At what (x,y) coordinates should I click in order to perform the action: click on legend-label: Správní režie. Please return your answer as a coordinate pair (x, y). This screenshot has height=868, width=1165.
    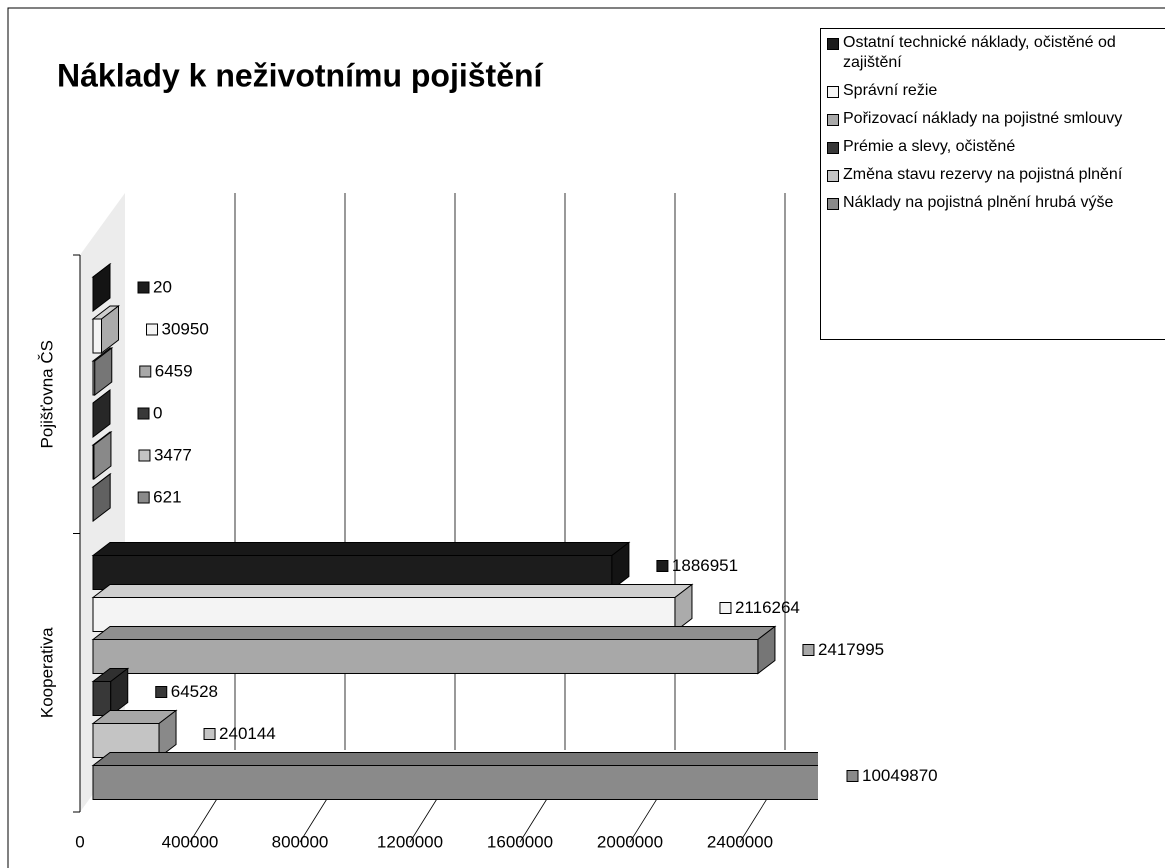
    Looking at the image, I should click on (890, 90).